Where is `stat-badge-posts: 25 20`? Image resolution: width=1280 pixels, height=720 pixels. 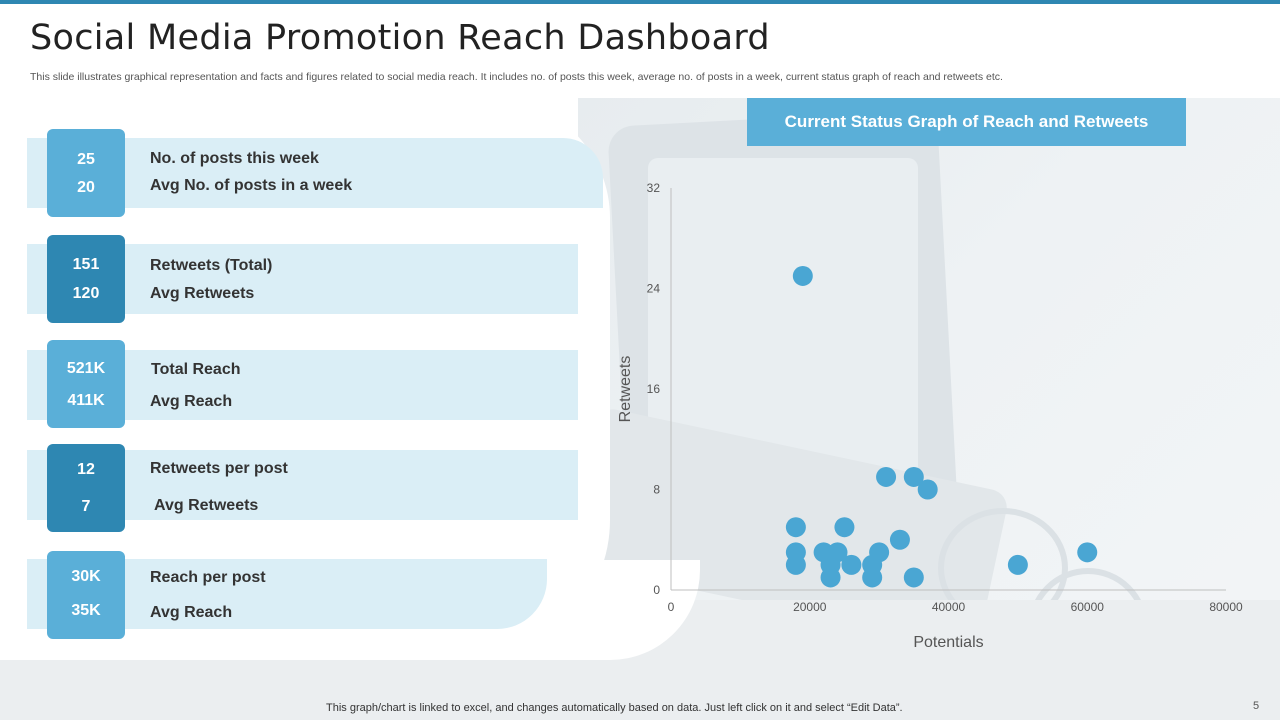
stat-badge-posts: 25 20 is located at coordinates (86, 173).